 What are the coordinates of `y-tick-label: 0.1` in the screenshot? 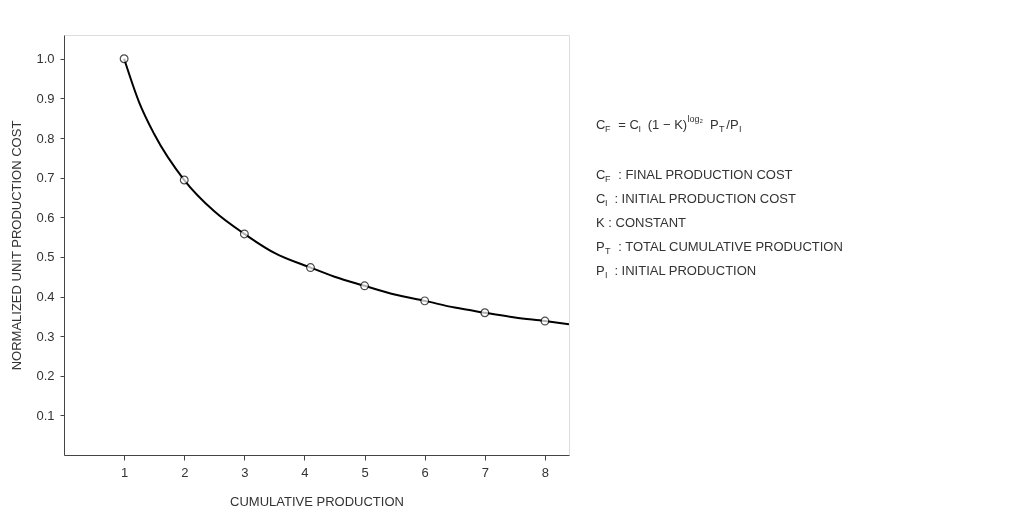 It's located at (45, 415).